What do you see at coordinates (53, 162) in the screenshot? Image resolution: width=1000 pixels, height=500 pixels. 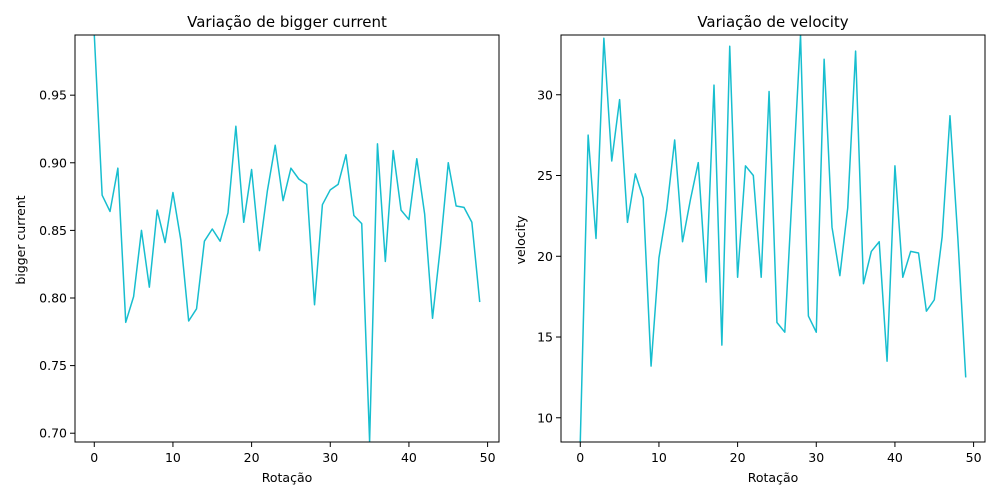 I see `y-tick-label-bigger-current: 0.90` at bounding box center [53, 162].